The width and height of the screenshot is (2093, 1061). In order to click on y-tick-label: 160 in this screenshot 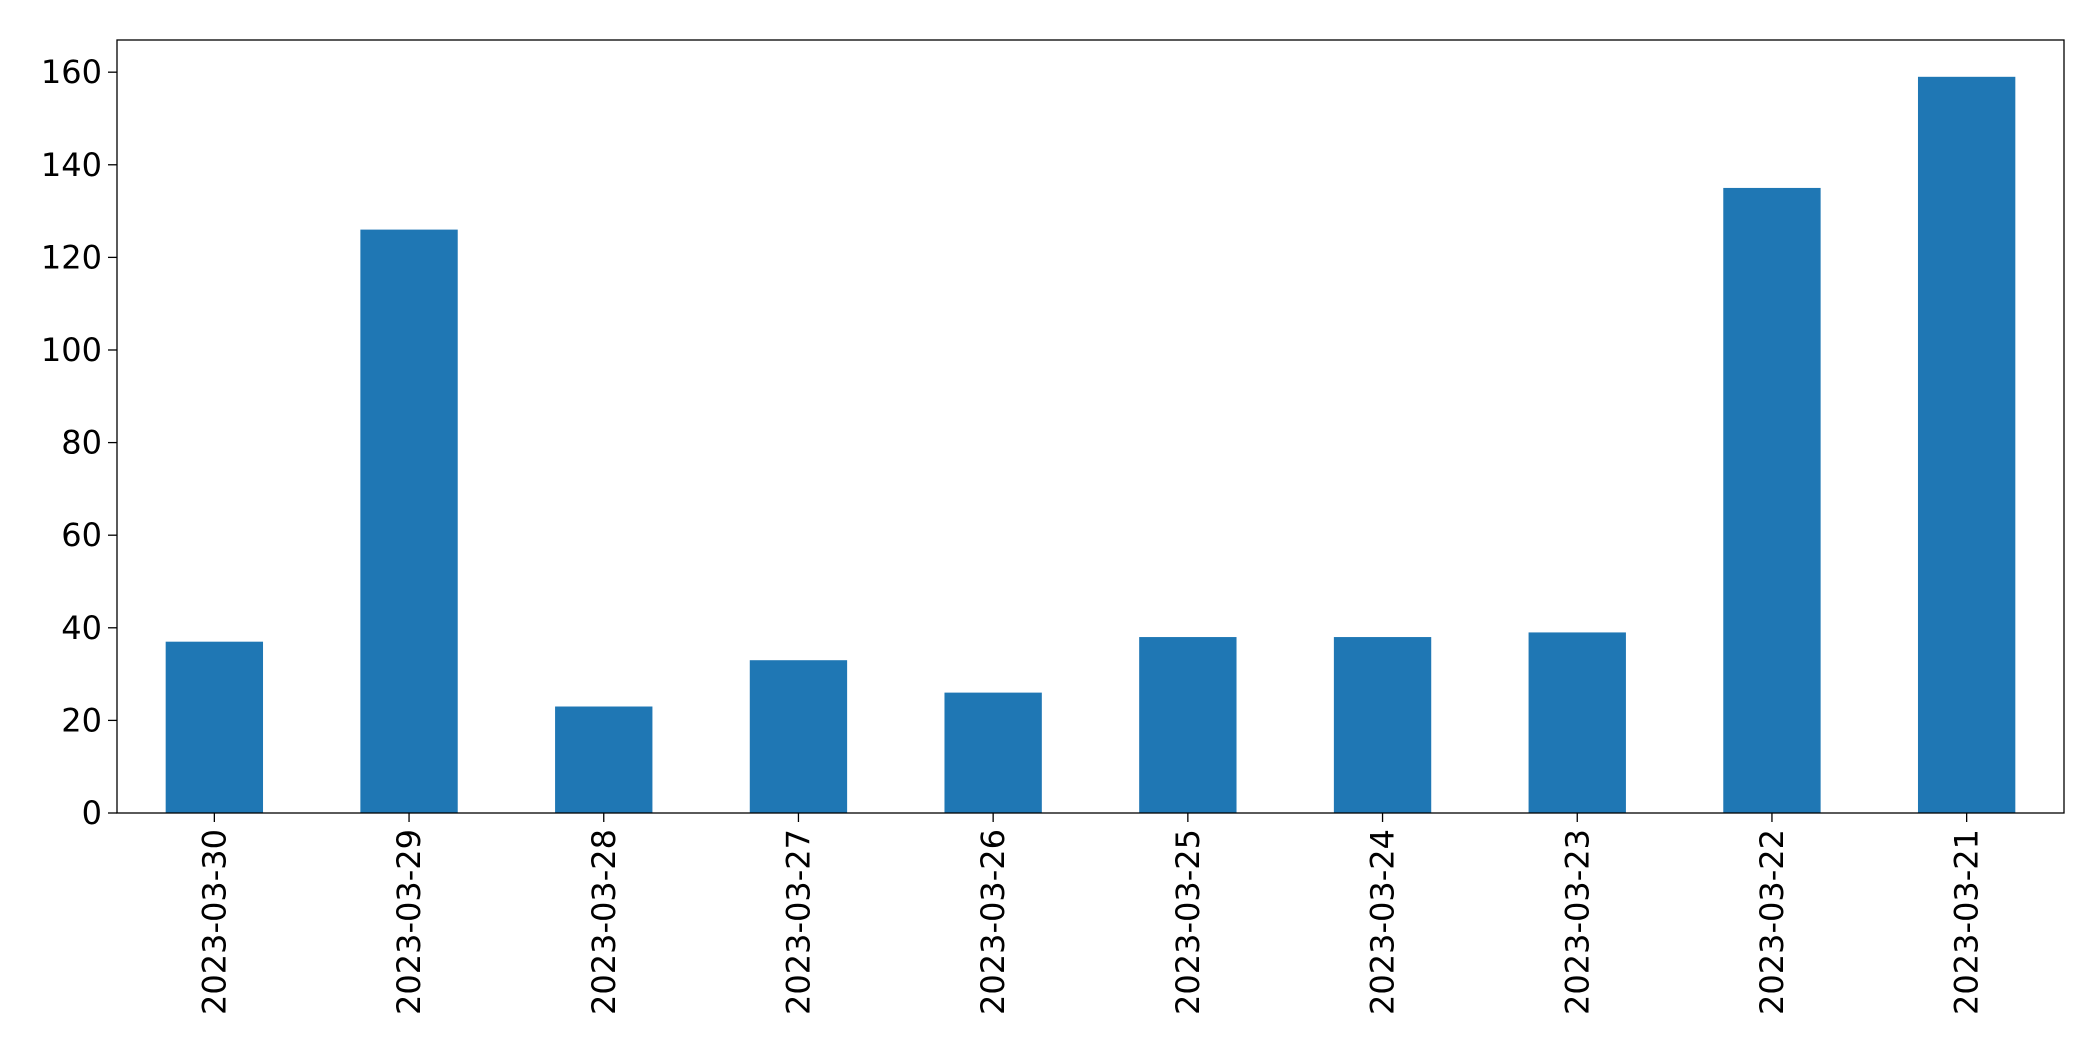, I will do `click(71, 72)`.